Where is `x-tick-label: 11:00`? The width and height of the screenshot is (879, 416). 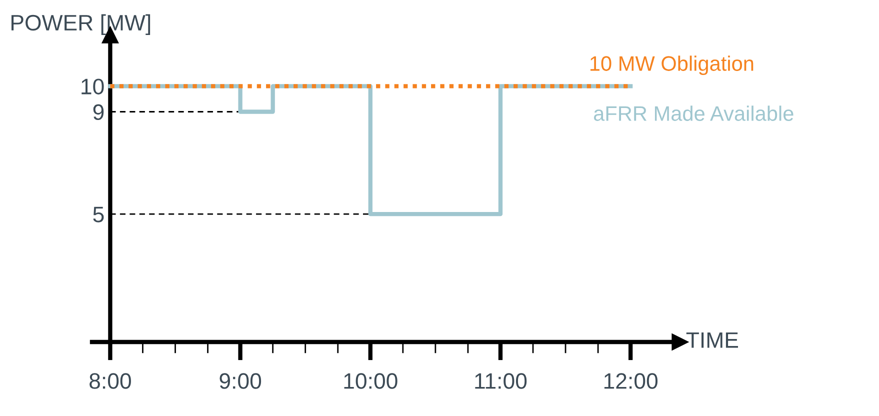
x-tick-label: 11:00 is located at coordinates (501, 381).